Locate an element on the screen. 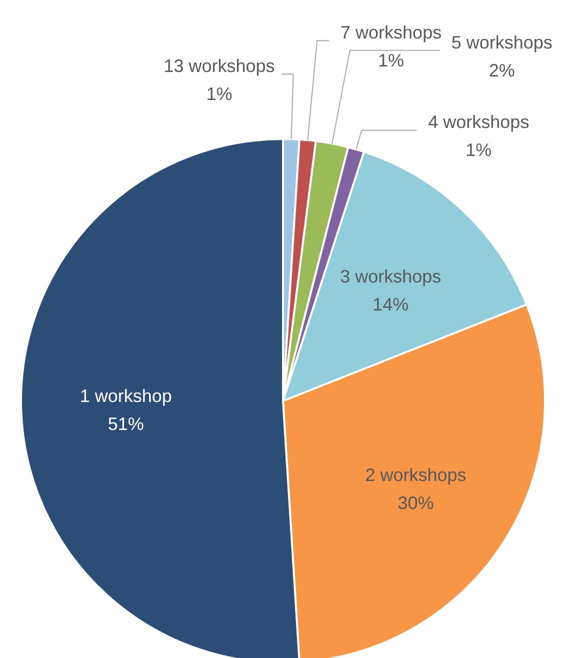 This screenshot has width=566, height=658. slice-label: 5 workshops is located at coordinates (501, 42).